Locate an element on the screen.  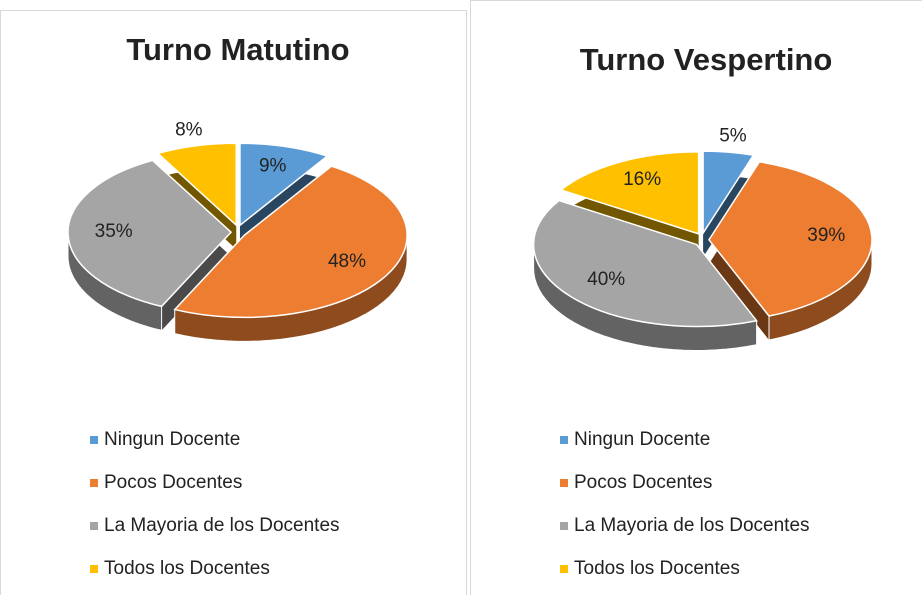
data-label: 16% is located at coordinates (642, 179).